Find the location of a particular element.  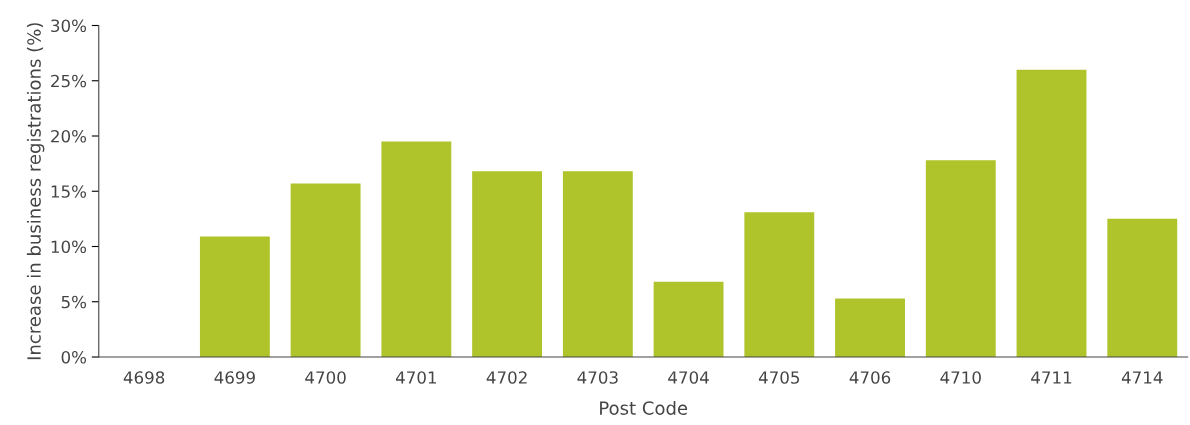

x-tick-label: 4702 is located at coordinates (506, 377).